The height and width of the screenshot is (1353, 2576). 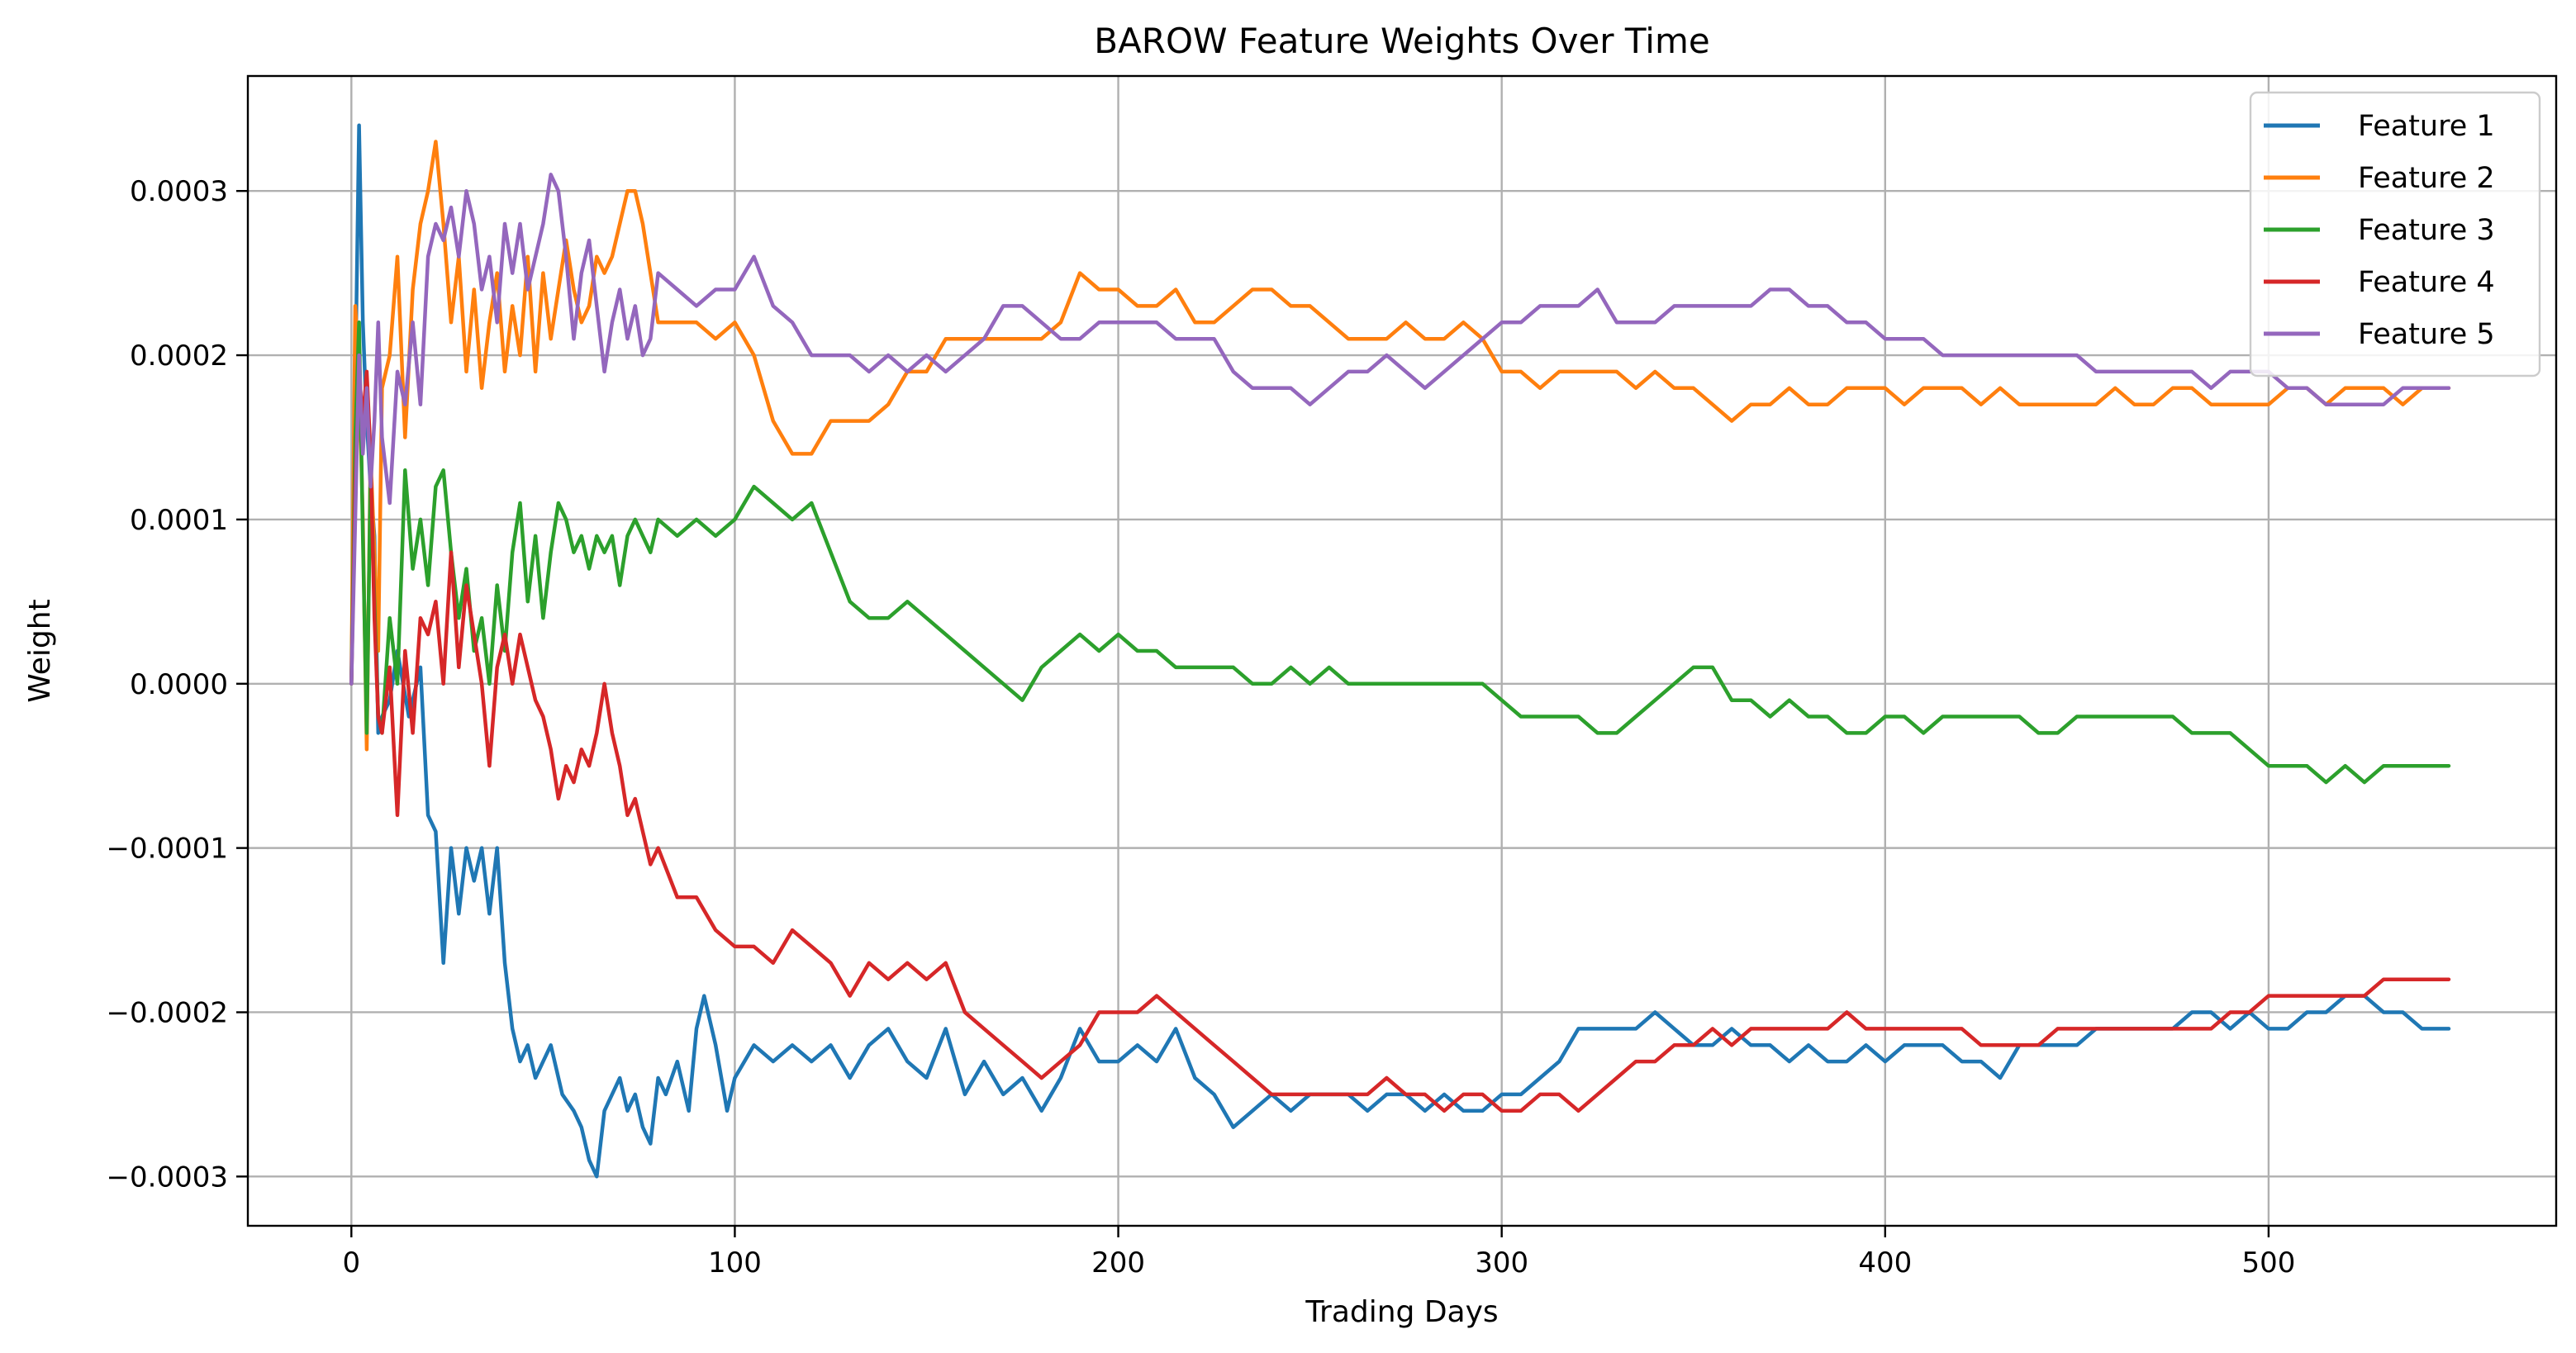 I want to click on legend-label-feature-2: Feature 2, so click(x=2426, y=178).